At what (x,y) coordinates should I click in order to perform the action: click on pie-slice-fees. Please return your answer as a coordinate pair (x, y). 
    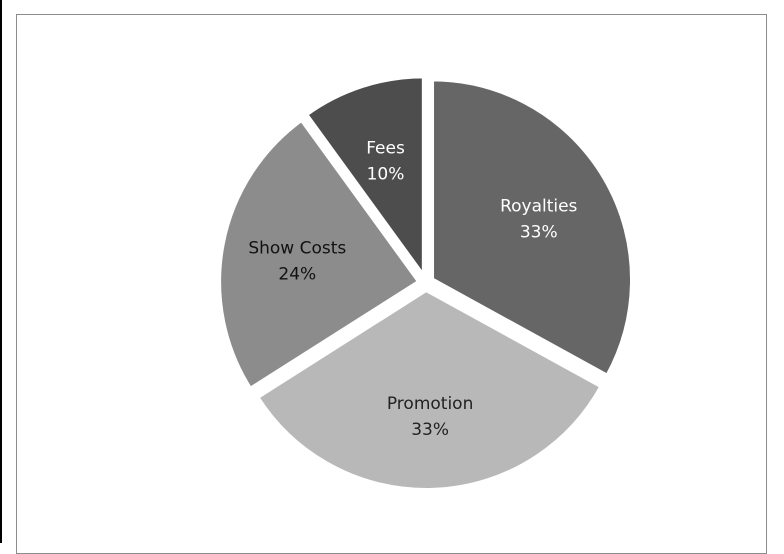
    Looking at the image, I should click on (364, 178).